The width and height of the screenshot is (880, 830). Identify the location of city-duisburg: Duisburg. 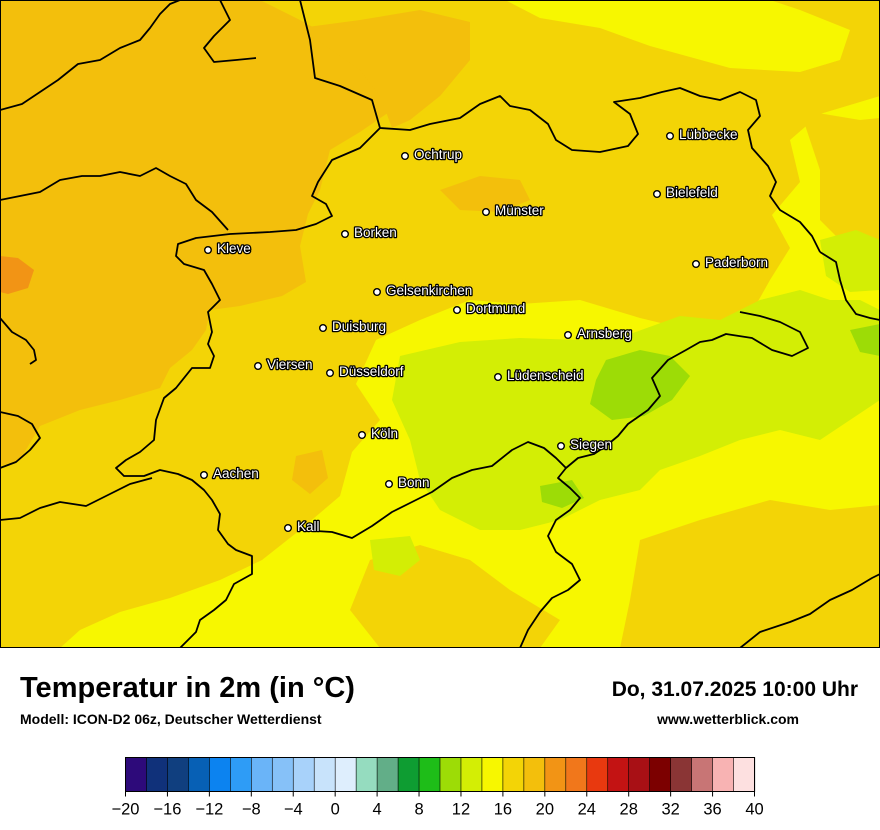
(353, 326).